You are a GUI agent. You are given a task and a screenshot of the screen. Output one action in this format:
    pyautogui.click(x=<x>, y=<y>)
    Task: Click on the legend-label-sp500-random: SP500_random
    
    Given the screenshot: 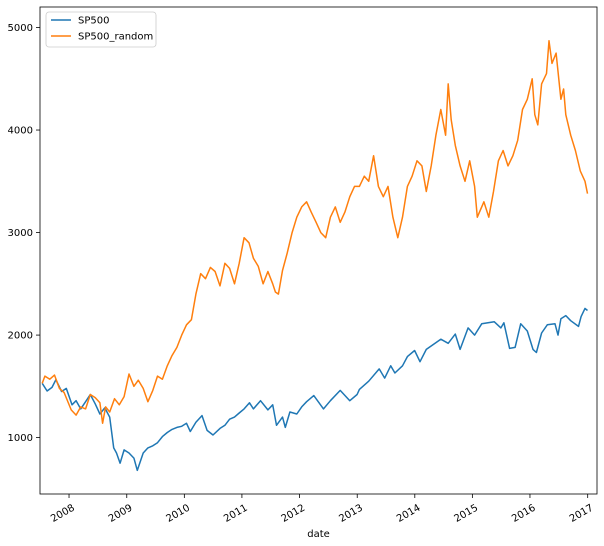 What is the action you would take?
    pyautogui.click(x=115, y=37)
    